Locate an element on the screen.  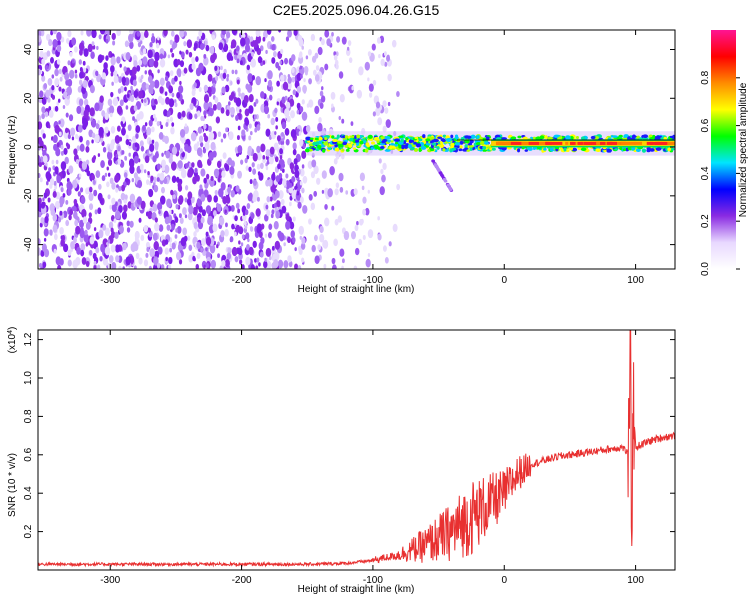
snr-x-label: Height of straight line (km) is located at coordinates (356, 589).